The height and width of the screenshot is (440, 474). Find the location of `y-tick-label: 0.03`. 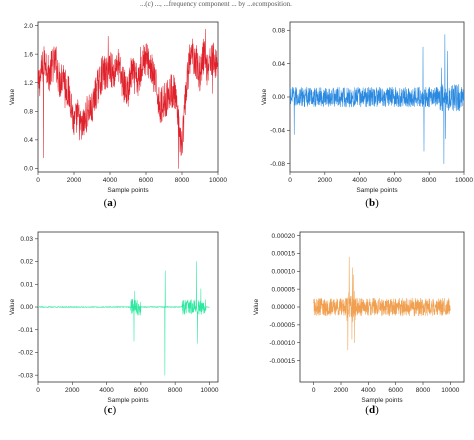

y-tick-label: 0.03 is located at coordinates (26, 239).